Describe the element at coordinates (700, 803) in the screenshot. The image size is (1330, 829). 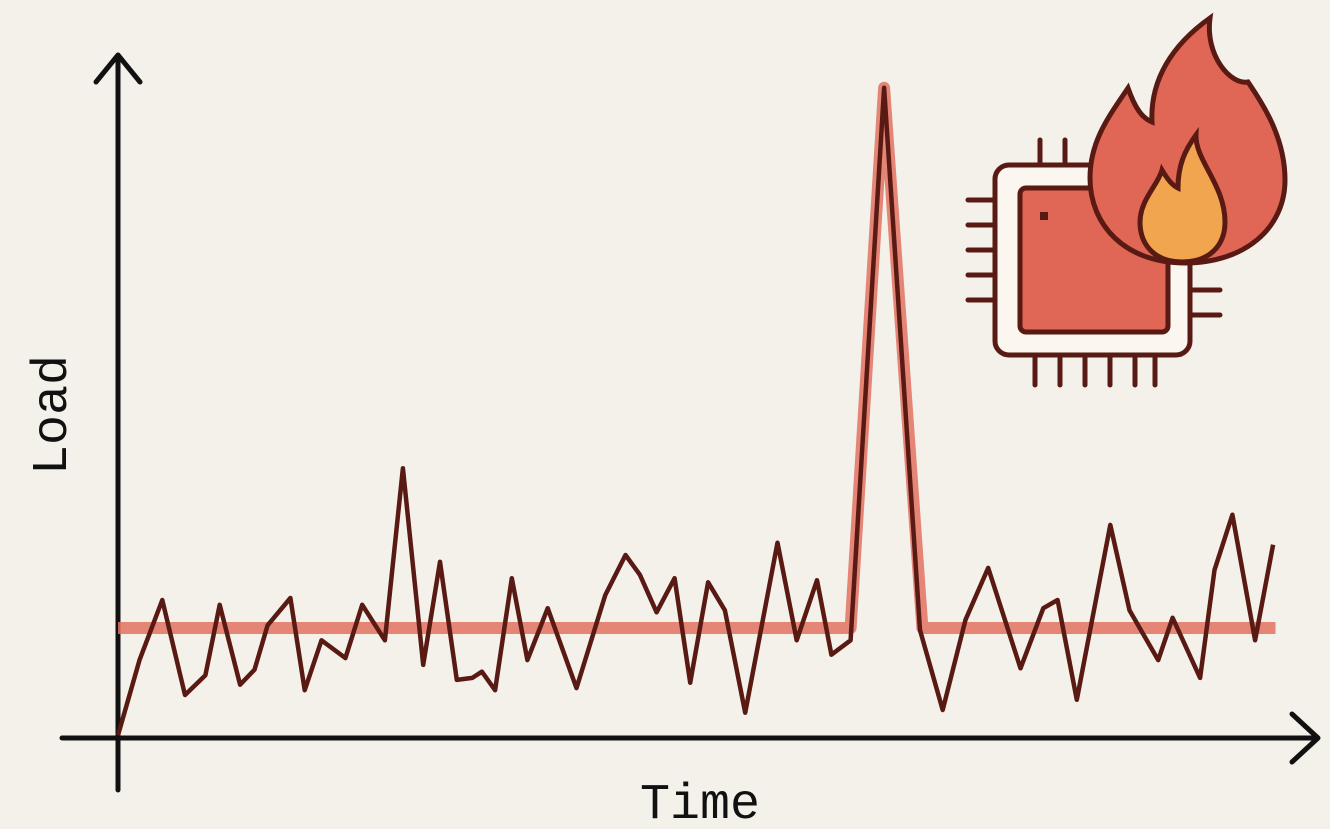
I see `x-axis-label: Time` at that location.